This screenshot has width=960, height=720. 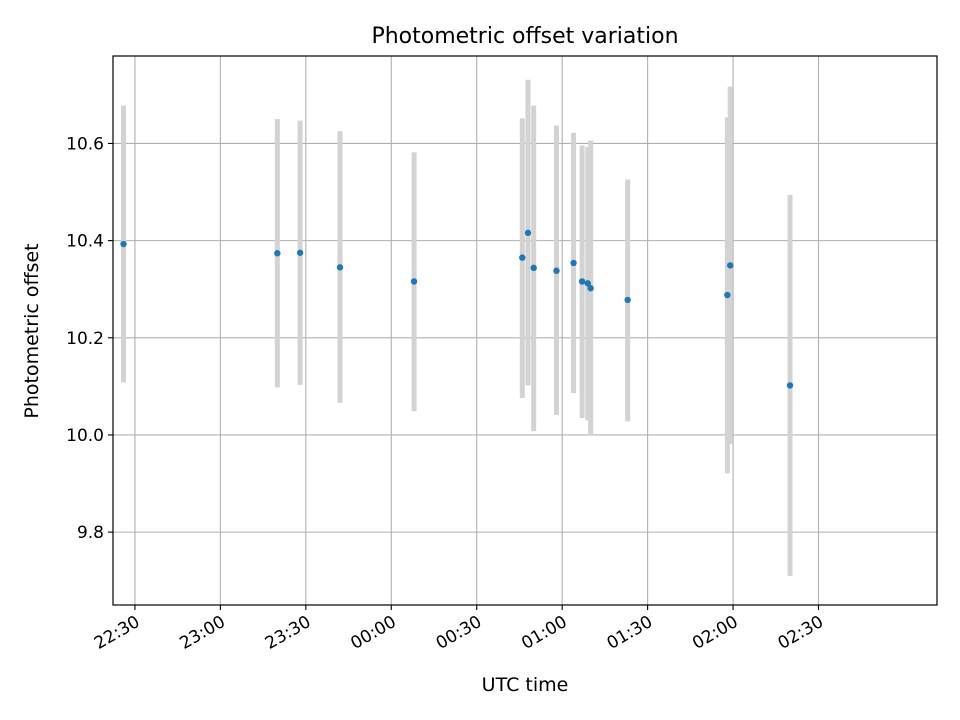 What do you see at coordinates (32, 330) in the screenshot?
I see `y-axis-label: Photometric offset` at bounding box center [32, 330].